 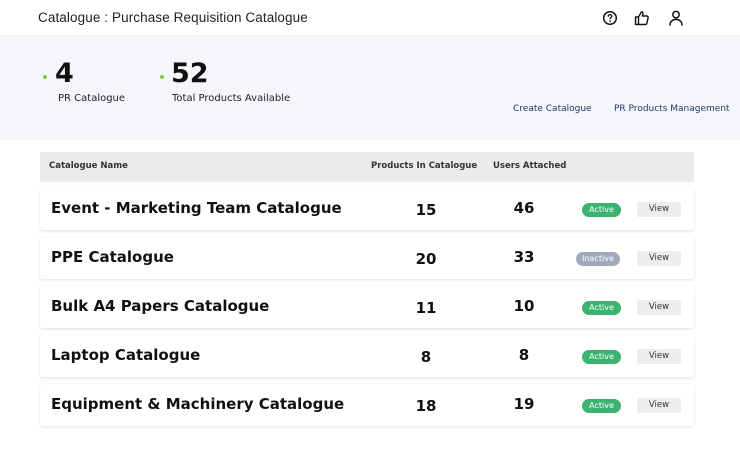 I want to click on column-header-name: Catalogue Name, so click(x=88, y=166).